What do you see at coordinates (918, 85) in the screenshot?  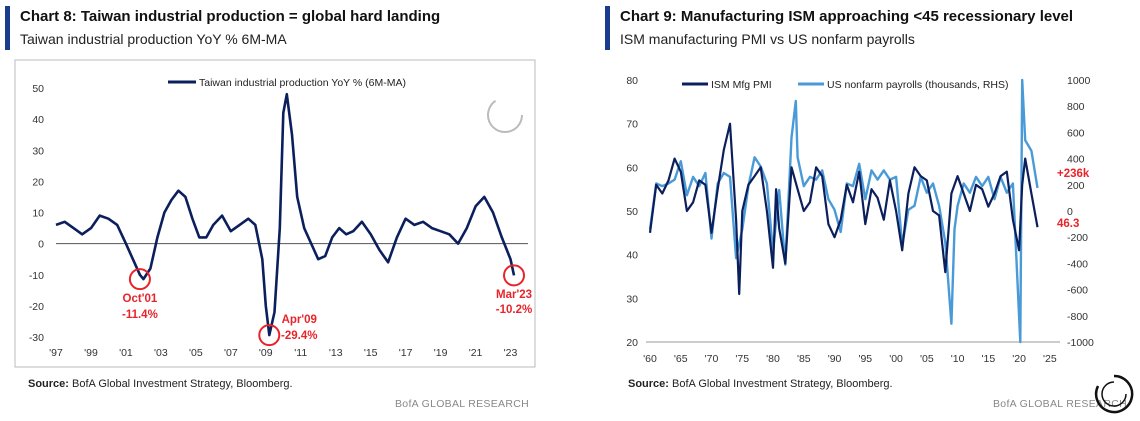 I see `chart9-legend-label-payrolls: US nonfarm payrolls (thousands, RHS)` at bounding box center [918, 85].